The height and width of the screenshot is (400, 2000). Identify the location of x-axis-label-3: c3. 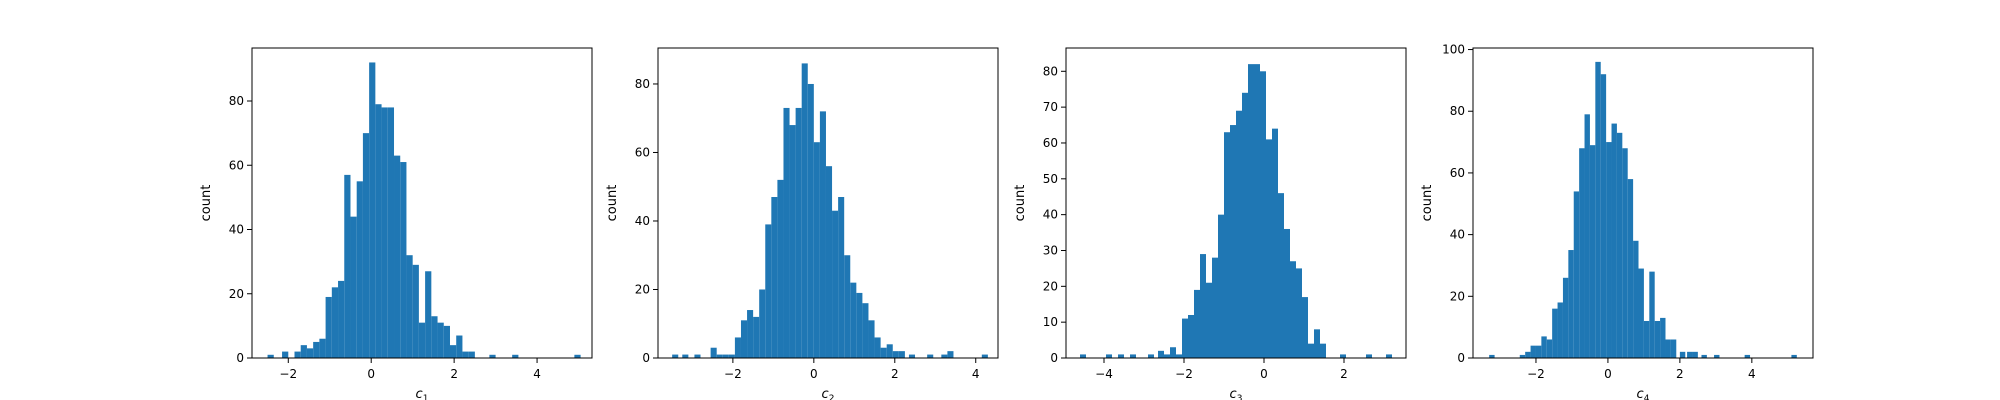
(1236, 393).